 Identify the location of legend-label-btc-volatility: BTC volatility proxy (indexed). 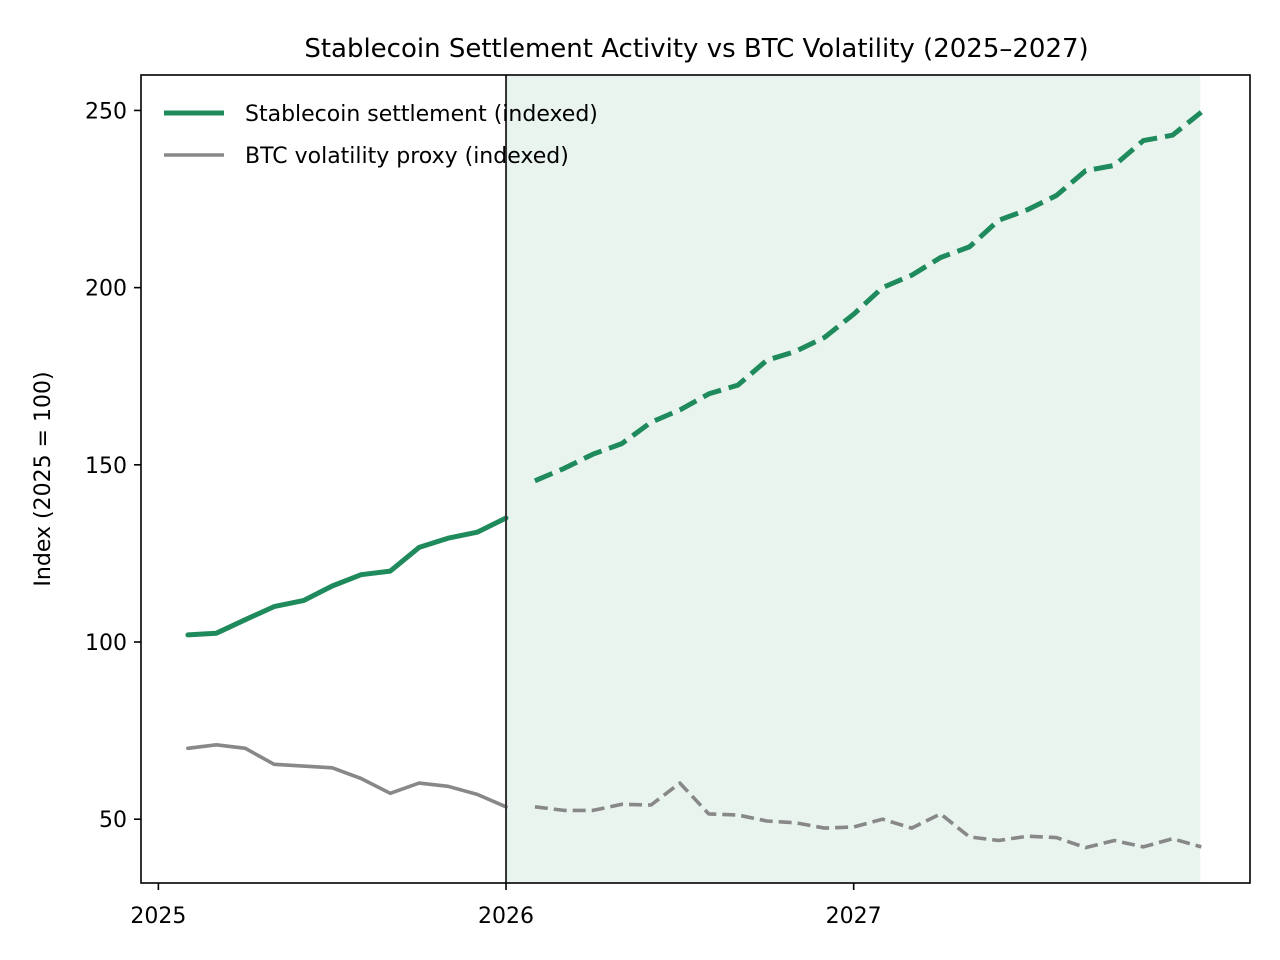
(407, 156).